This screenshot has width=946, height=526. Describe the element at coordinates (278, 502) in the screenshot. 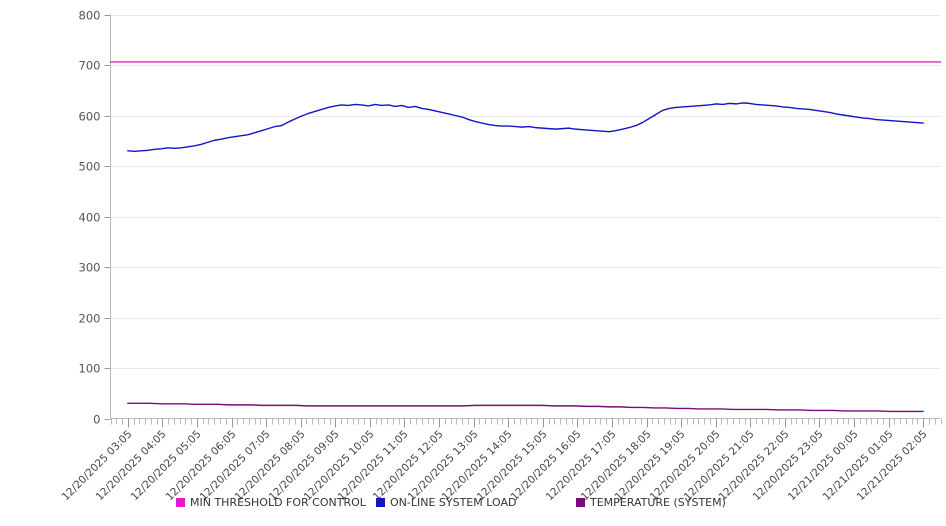

I see `legend-label: MIN THRESHOLD FOR CONTROL` at that location.